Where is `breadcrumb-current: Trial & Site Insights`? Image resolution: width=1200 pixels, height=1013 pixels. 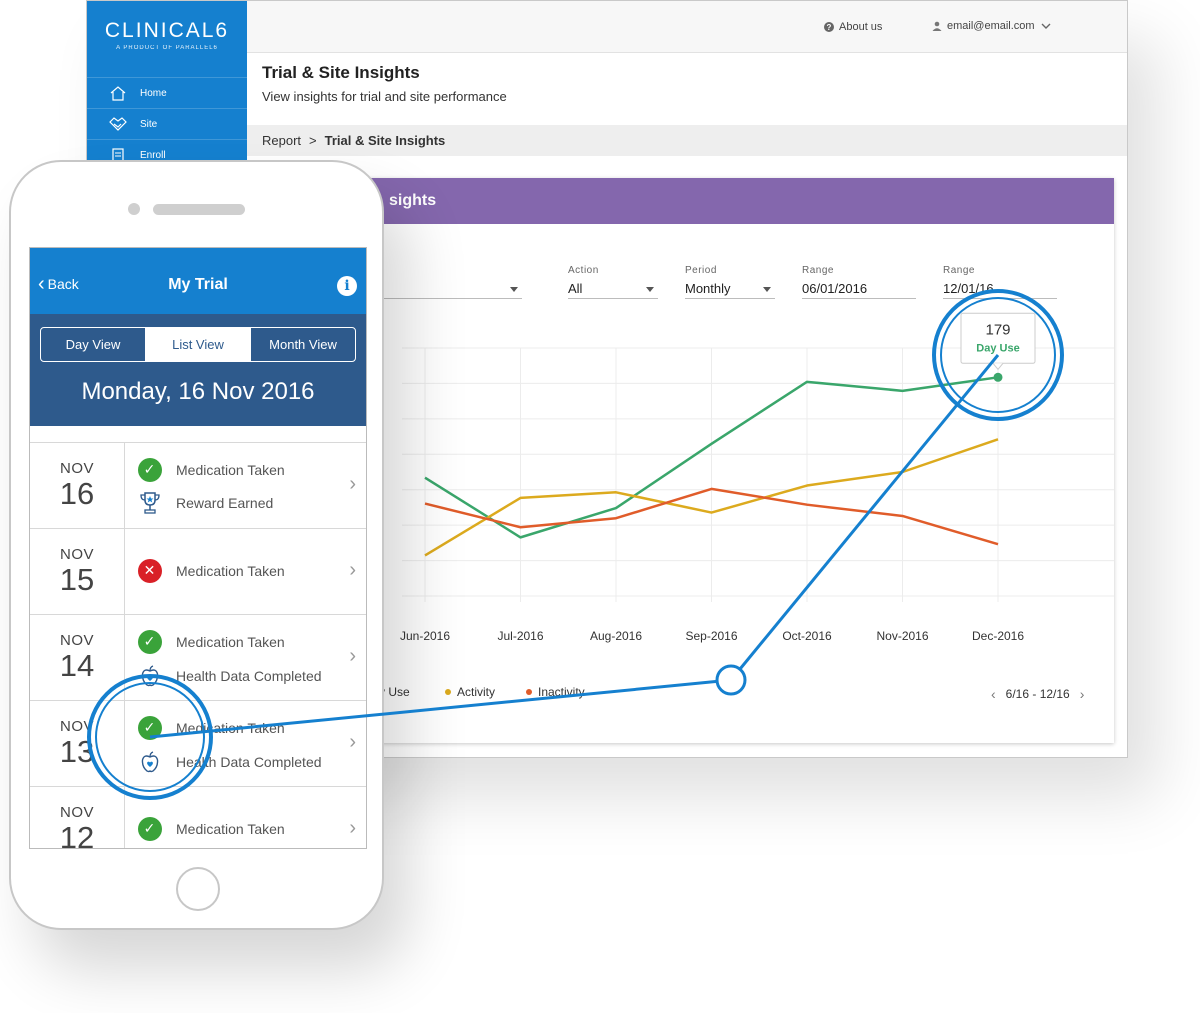 breadcrumb-current: Trial & Site Insights is located at coordinates (385, 140).